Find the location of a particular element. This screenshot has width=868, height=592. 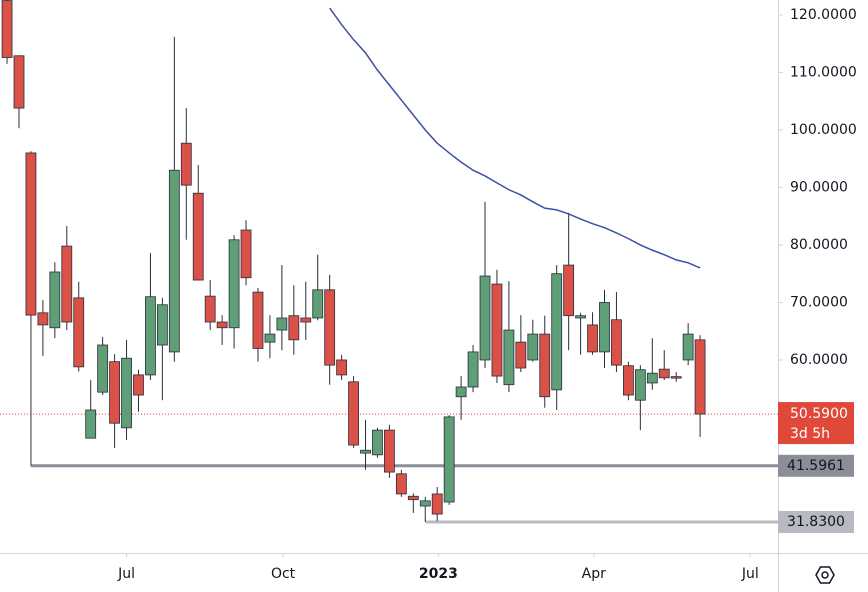

y-tick-label: 80.0000 is located at coordinates (819, 245).